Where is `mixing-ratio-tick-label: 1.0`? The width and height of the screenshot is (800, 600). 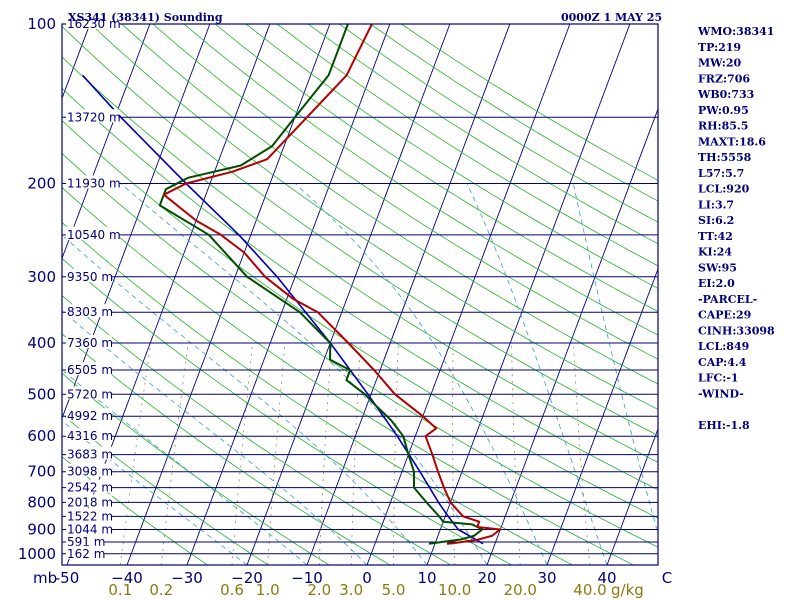 mixing-ratio-tick-label: 1.0 is located at coordinates (268, 590).